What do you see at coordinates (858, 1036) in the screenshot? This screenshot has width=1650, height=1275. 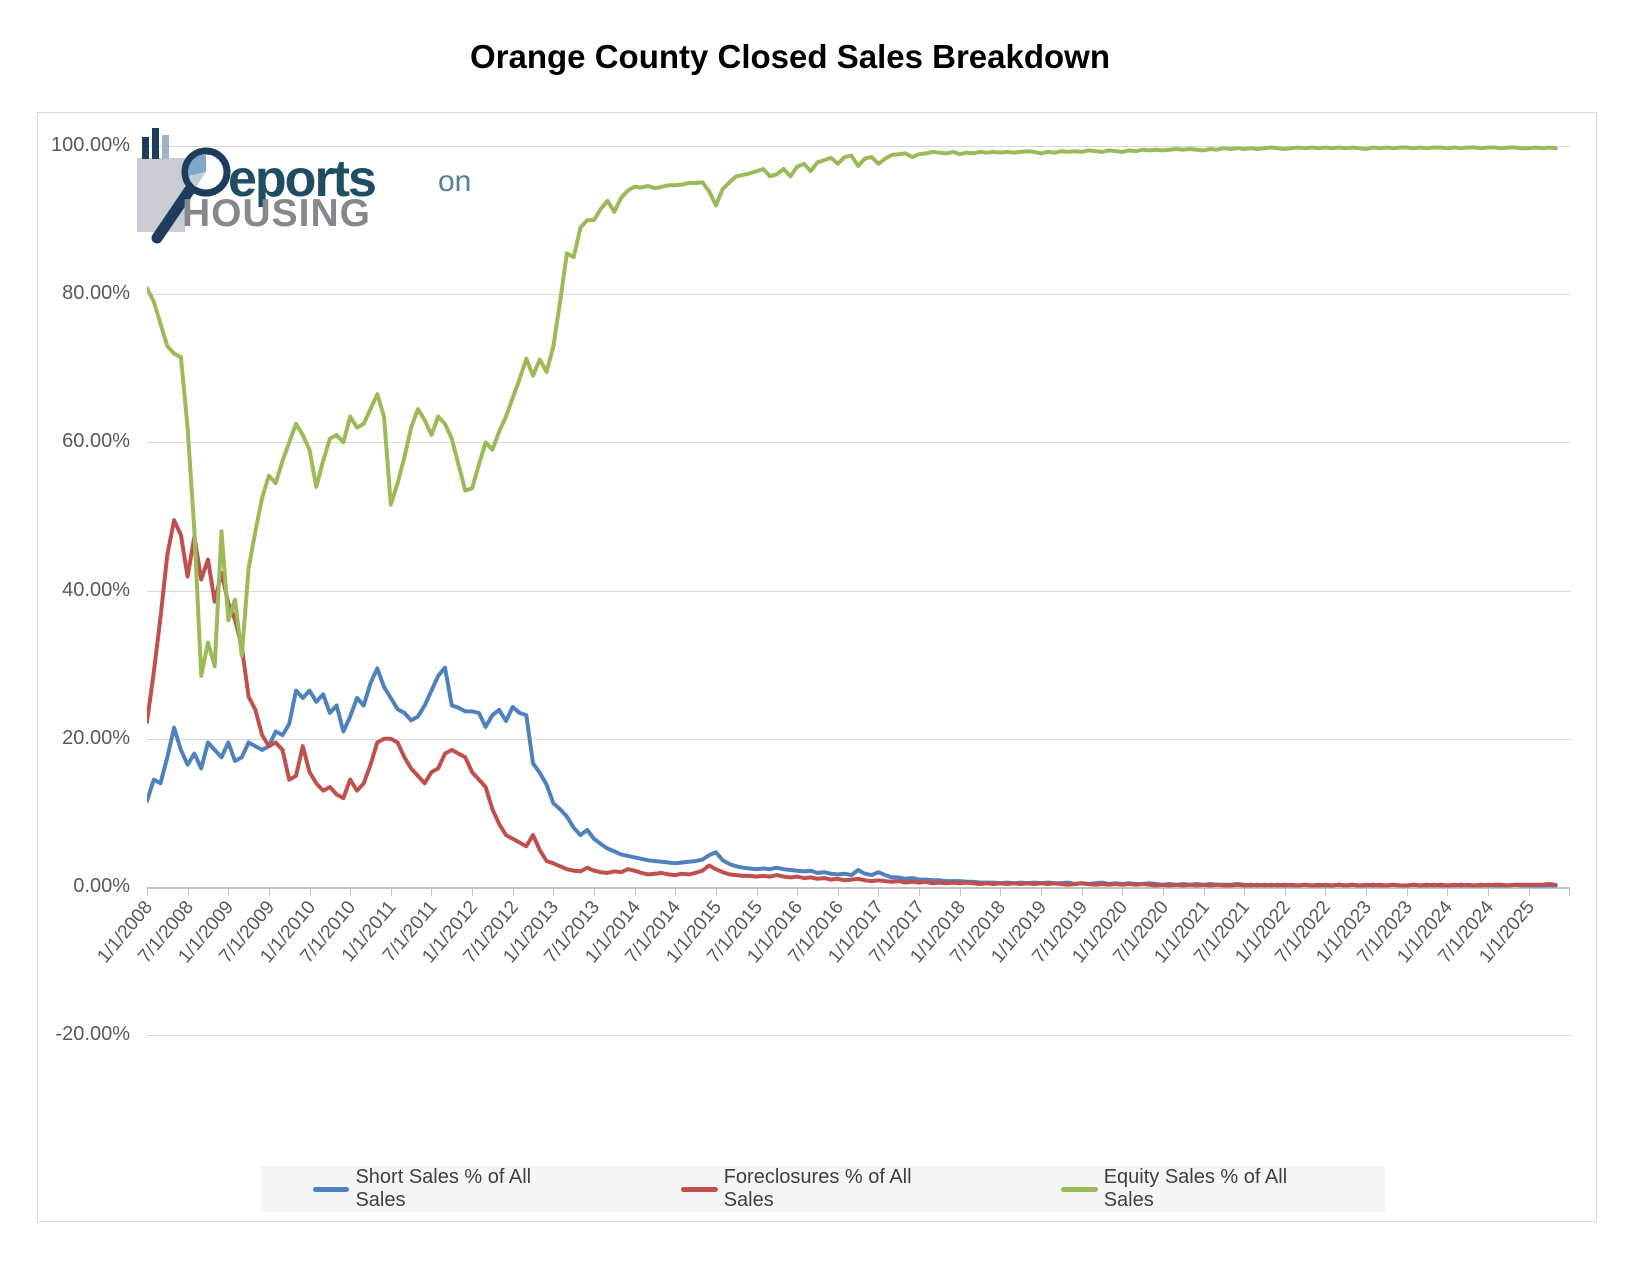 I see `gridline--20` at bounding box center [858, 1036].